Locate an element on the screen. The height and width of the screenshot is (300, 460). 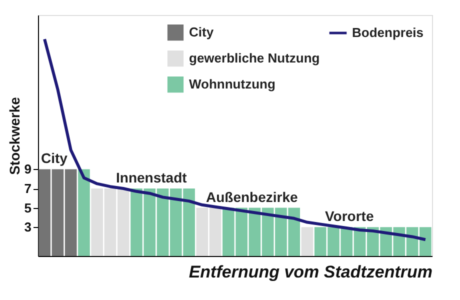
legend-label: City is located at coordinates (201, 32).